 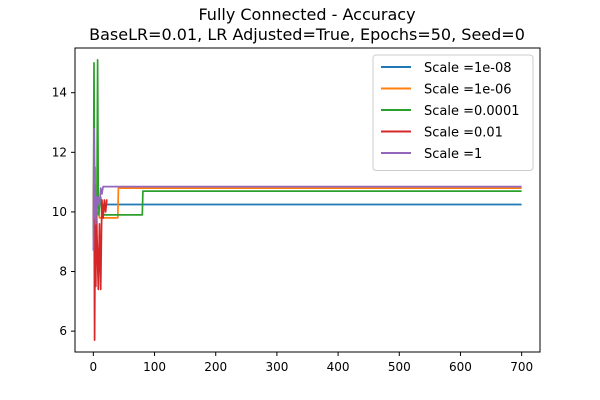 What do you see at coordinates (59, 212) in the screenshot?
I see `y-tick-label: 10` at bounding box center [59, 212].